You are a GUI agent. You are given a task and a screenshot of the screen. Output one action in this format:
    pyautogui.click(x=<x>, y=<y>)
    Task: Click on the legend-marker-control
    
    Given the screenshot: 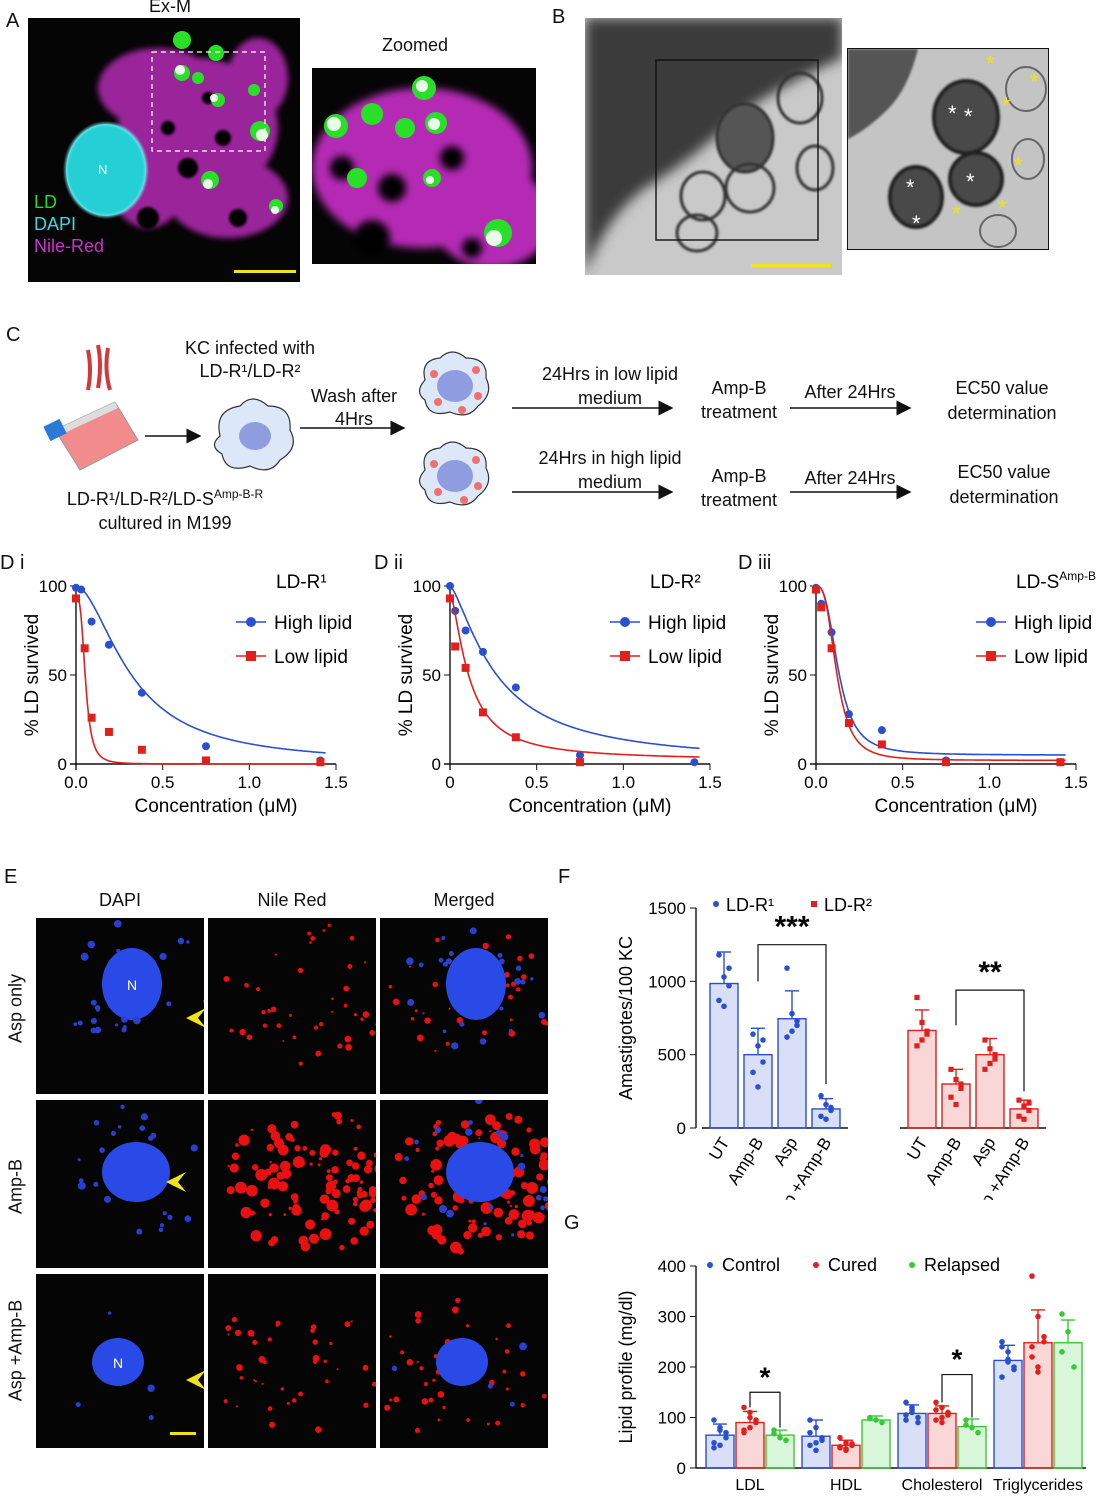 What is the action you would take?
    pyautogui.click(x=710, y=1265)
    